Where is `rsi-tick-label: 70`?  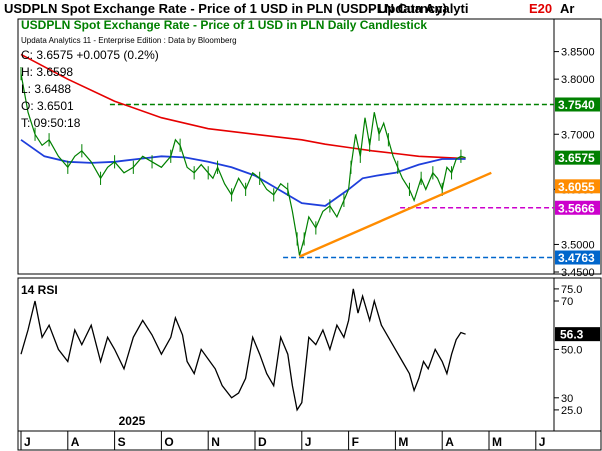
rsi-tick-label: 70 is located at coordinates (567, 302).